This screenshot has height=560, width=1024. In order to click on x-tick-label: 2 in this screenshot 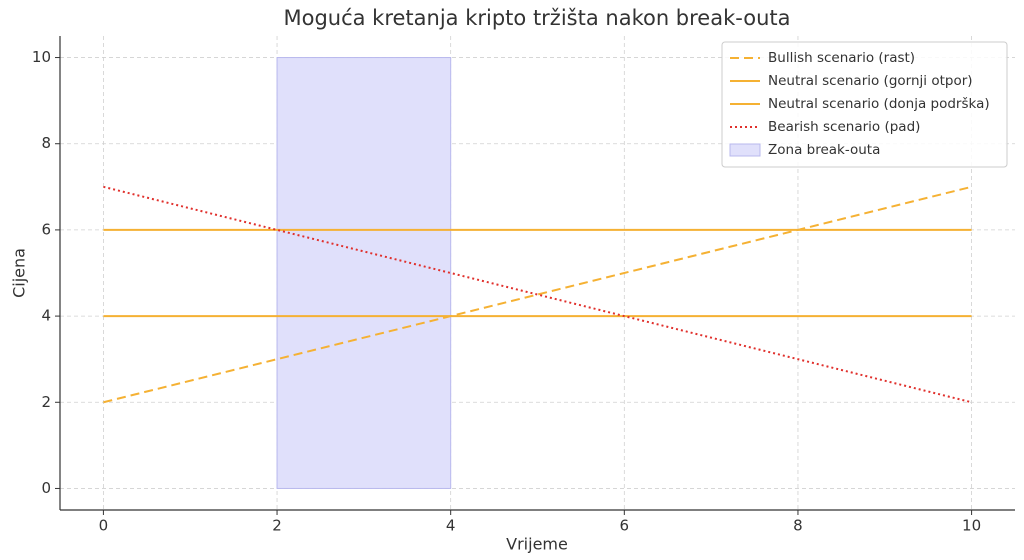, I will do `click(277, 526)`.